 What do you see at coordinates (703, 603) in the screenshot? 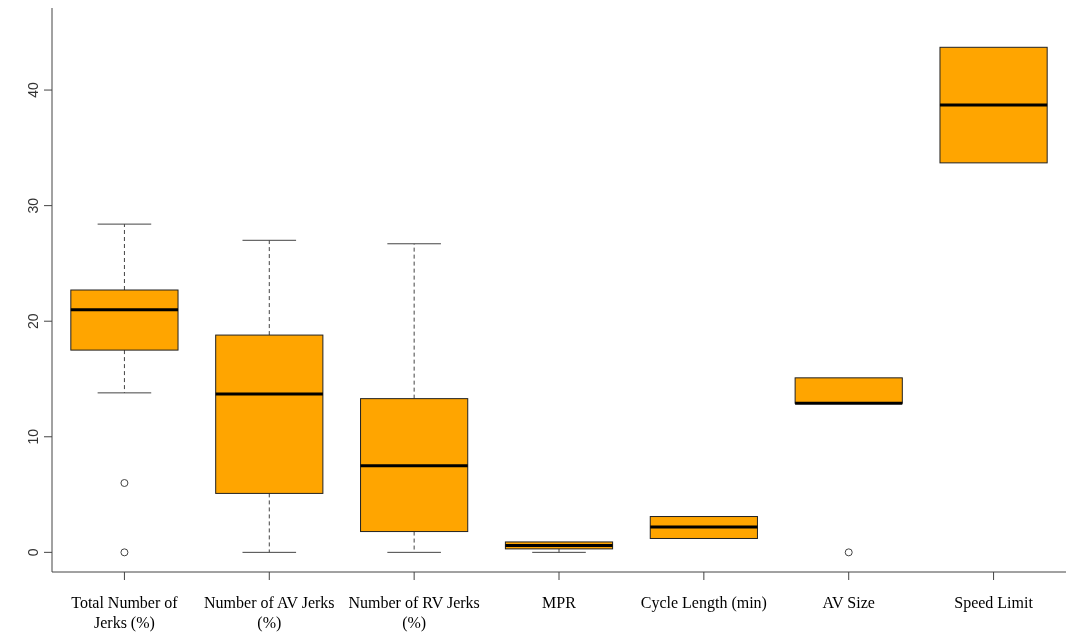
I see `x-tick-label: Cycle Length (min)` at bounding box center [703, 603].